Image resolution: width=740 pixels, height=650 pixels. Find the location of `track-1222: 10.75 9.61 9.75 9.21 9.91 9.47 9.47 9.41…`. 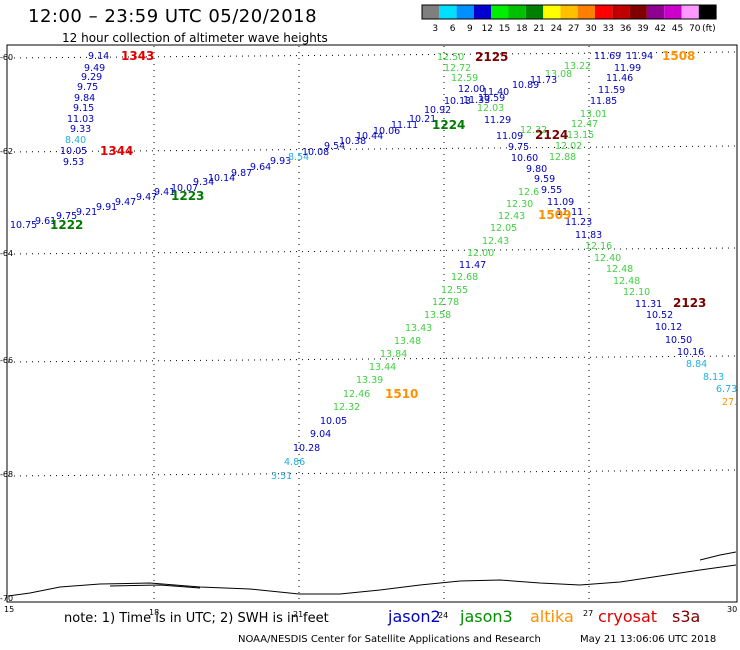

track-1222: 10.75 9.61 9.75 9.21 9.91 9.47 9.47 9.41… is located at coordinates (240, 163).